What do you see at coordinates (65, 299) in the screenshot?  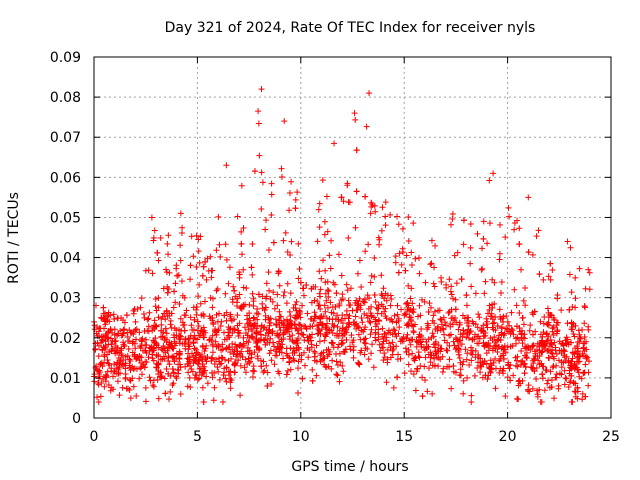 I see `y-tick-label: 0.03` at bounding box center [65, 299].